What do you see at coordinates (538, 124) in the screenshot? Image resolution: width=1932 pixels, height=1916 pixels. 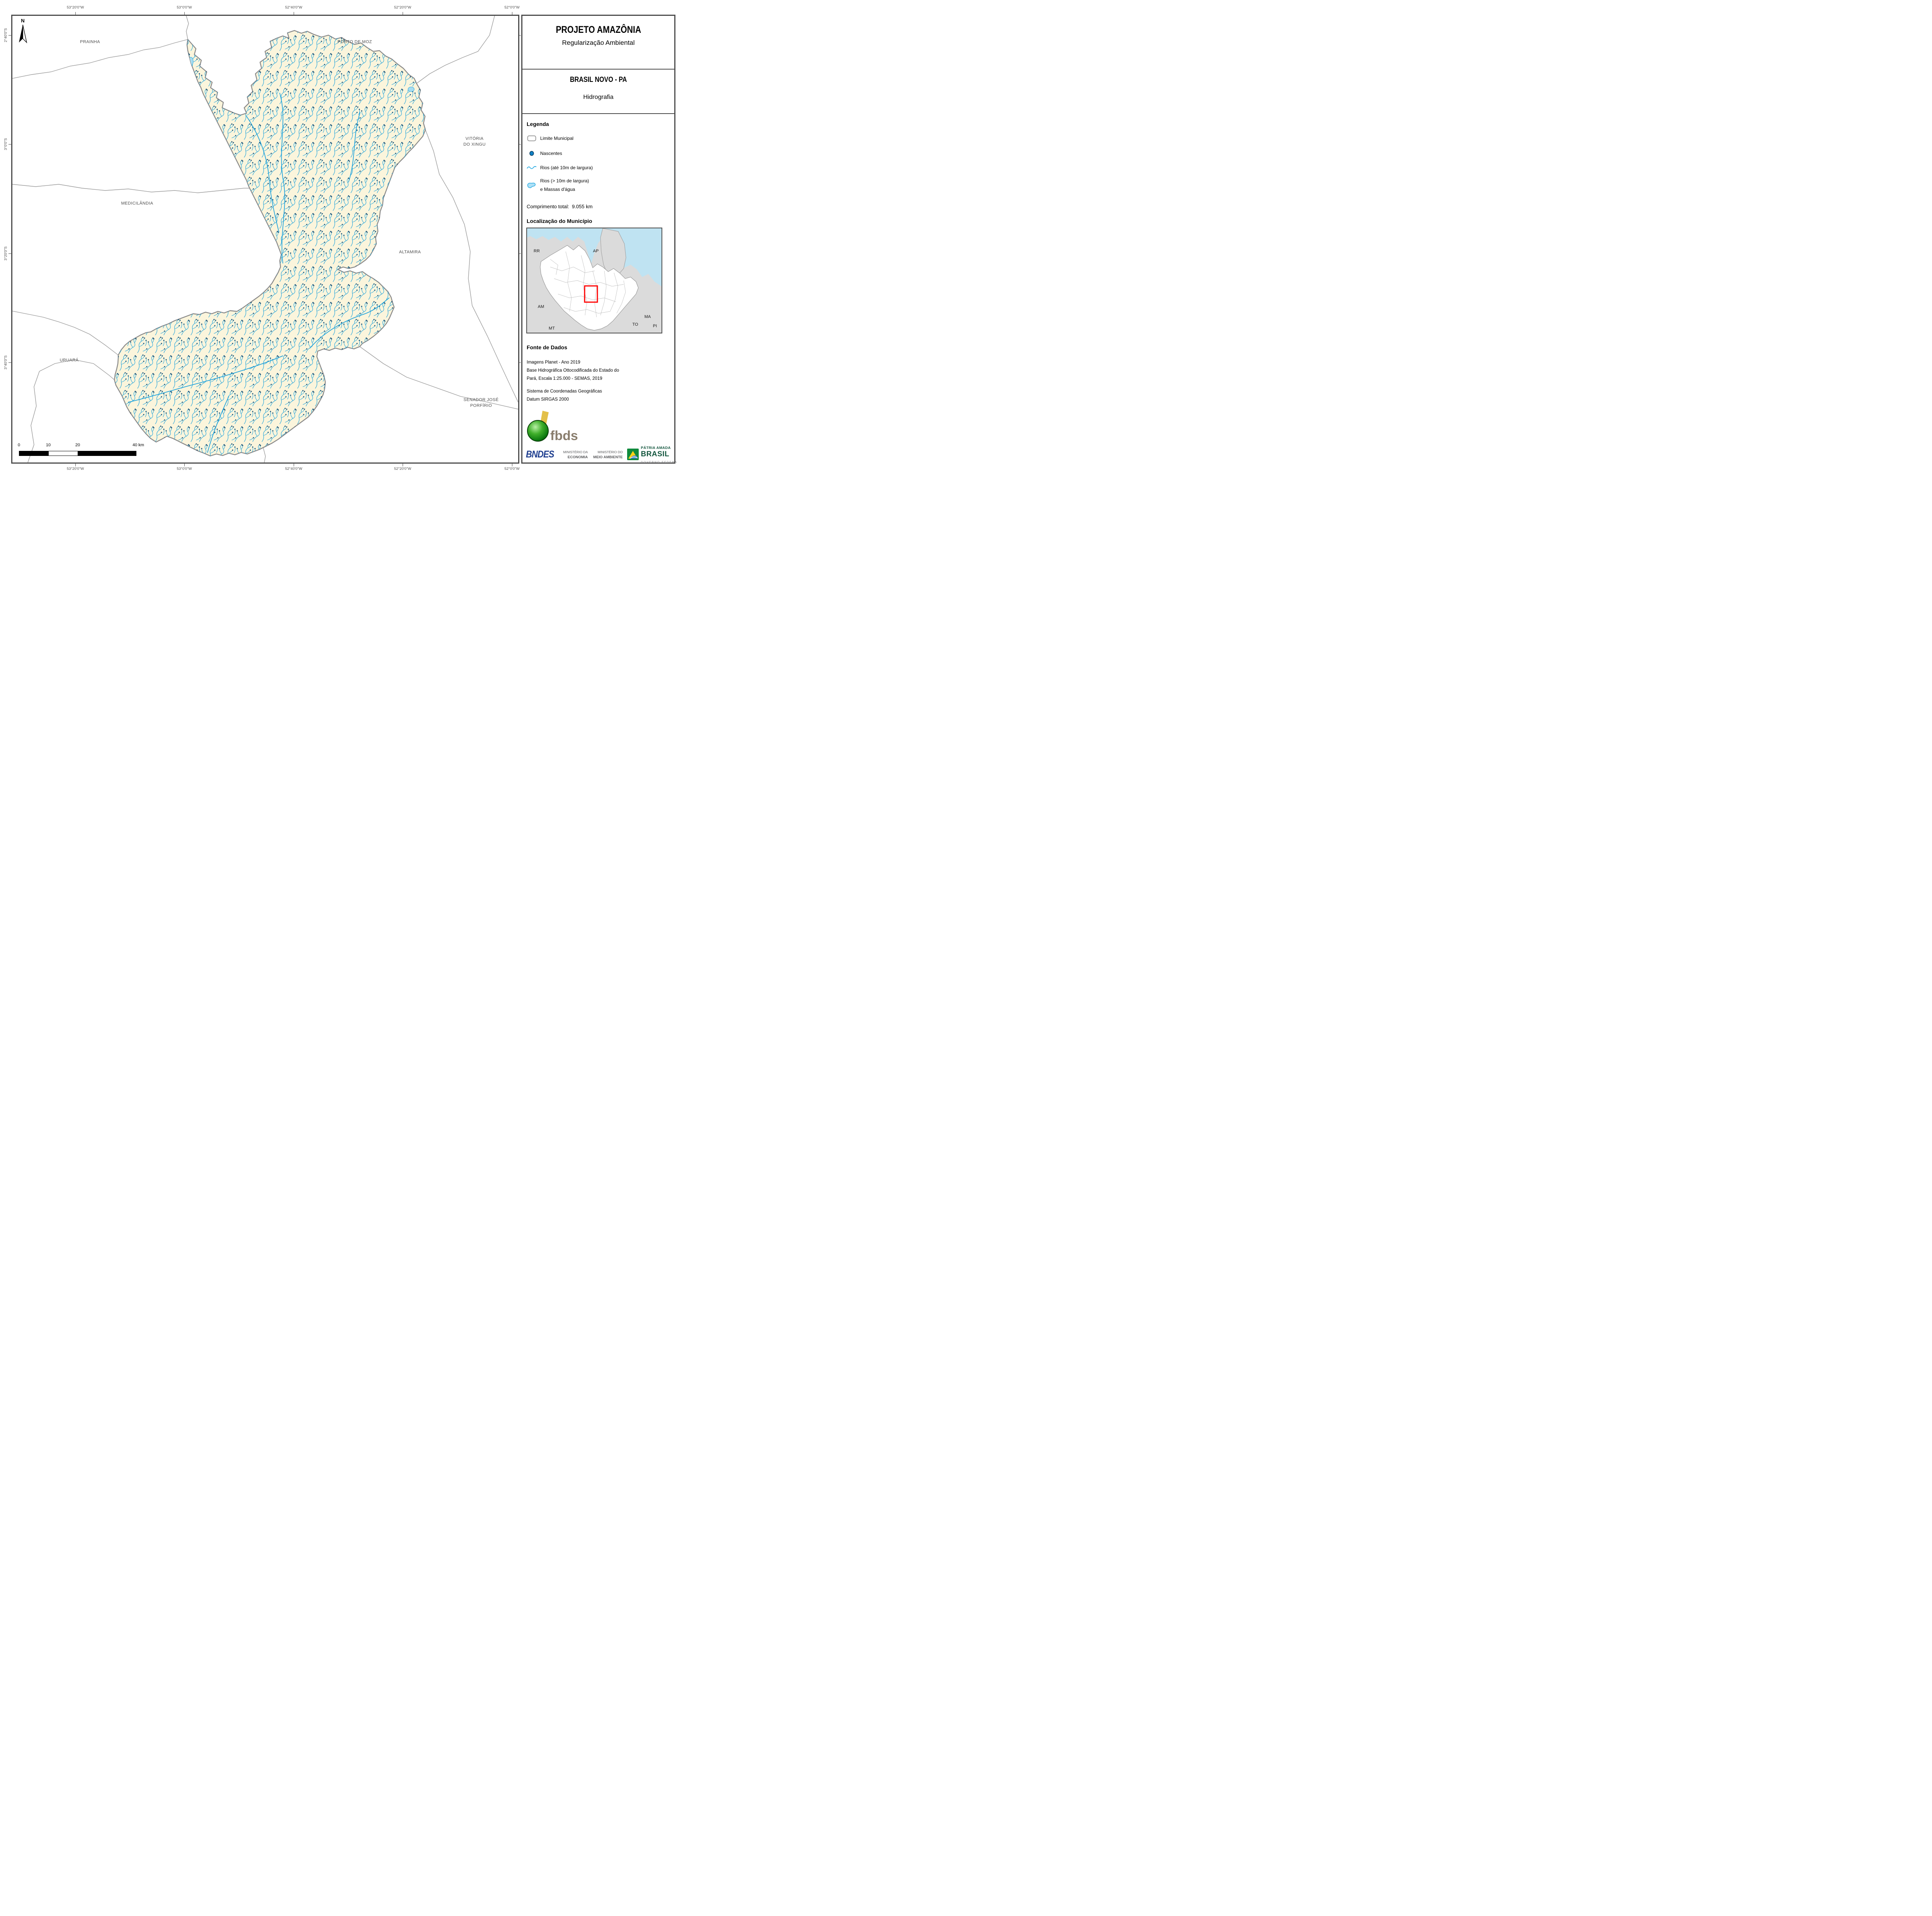 I see `legend-title: Legenda` at bounding box center [538, 124].